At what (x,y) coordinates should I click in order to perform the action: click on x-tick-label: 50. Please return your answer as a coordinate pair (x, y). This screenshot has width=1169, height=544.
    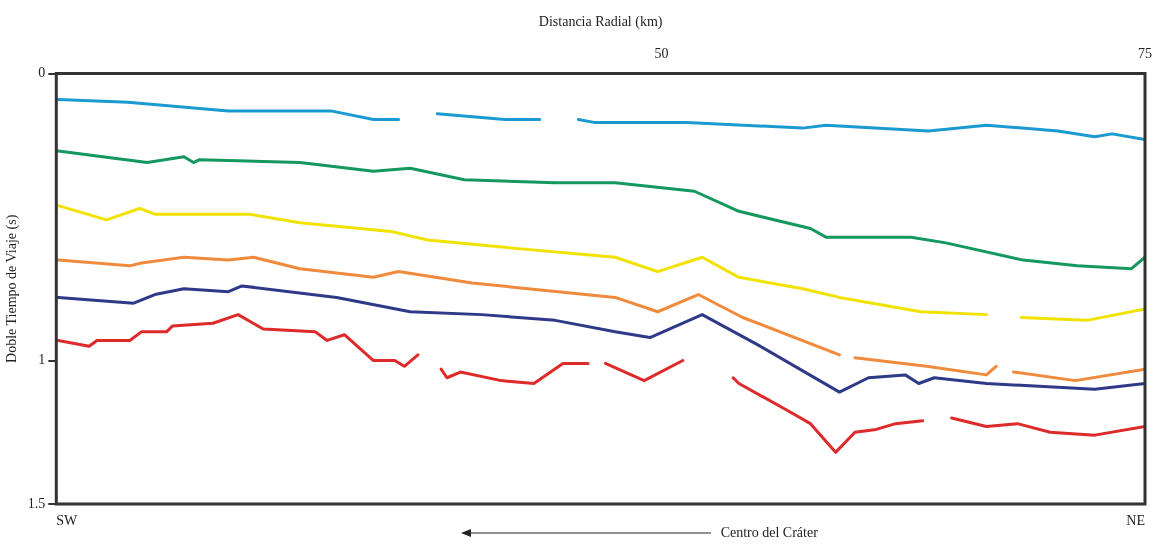
    Looking at the image, I should click on (661, 53).